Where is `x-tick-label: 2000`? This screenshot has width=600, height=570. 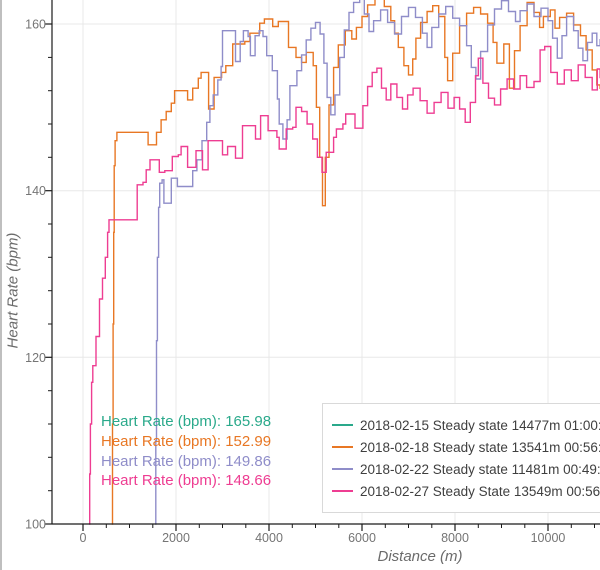 x-tick-label: 2000 is located at coordinates (176, 538).